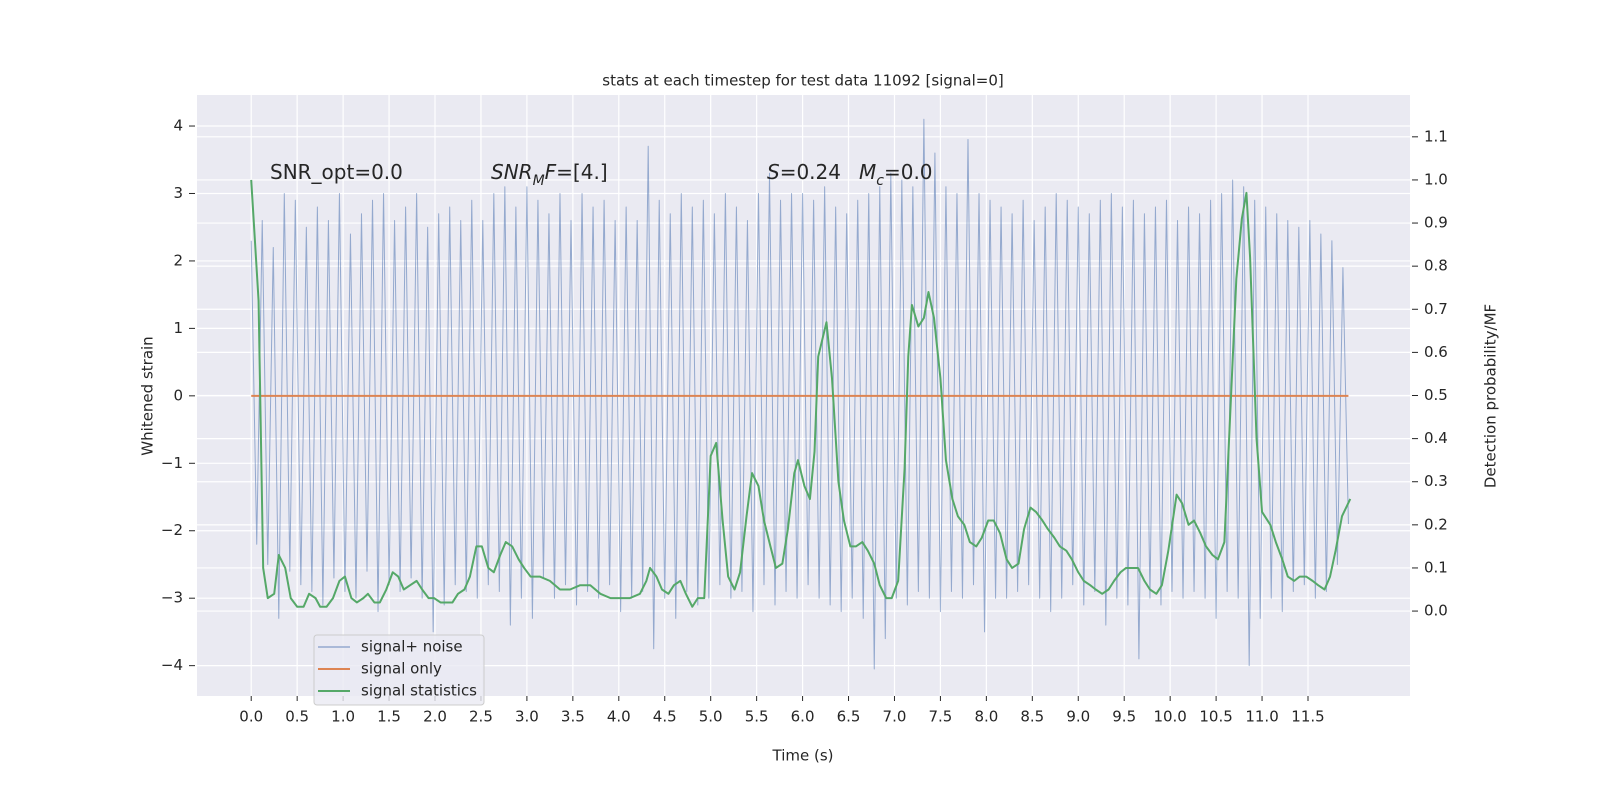 Image resolution: width=1600 pixels, height=800 pixels. Describe the element at coordinates (1169, 717) in the screenshot. I see `x-tick-label: 10.0` at that location.